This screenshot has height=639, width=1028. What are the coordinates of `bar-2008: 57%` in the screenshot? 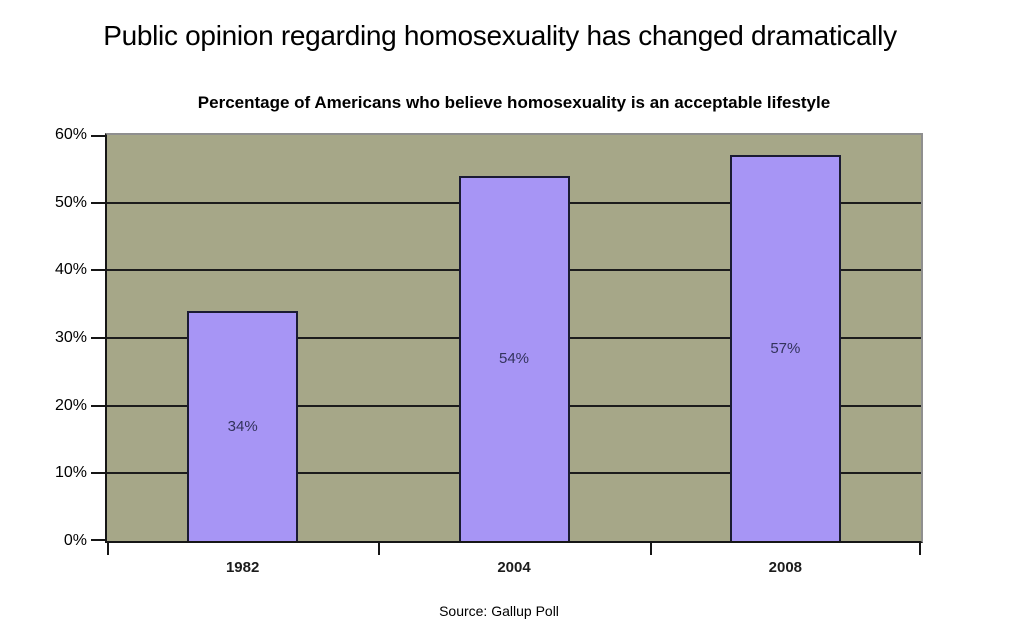 It's located at (785, 348).